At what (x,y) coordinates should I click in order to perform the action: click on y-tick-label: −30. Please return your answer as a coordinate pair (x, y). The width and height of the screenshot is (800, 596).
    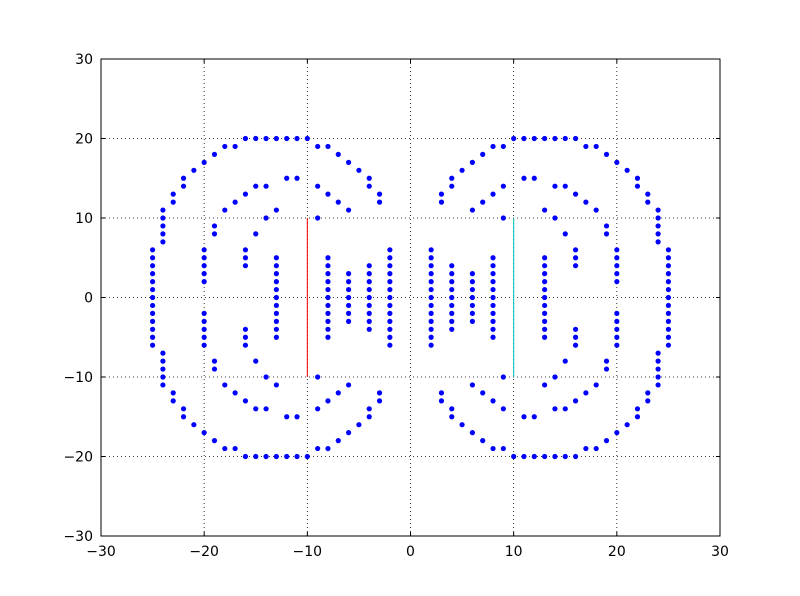
    Looking at the image, I should click on (78, 537).